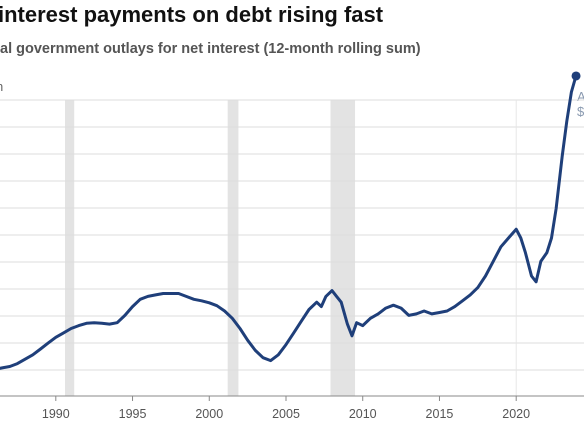 The width and height of the screenshot is (584, 438). What do you see at coordinates (580, 96) in the screenshot?
I see `latest-value-label-line: A` at bounding box center [580, 96].